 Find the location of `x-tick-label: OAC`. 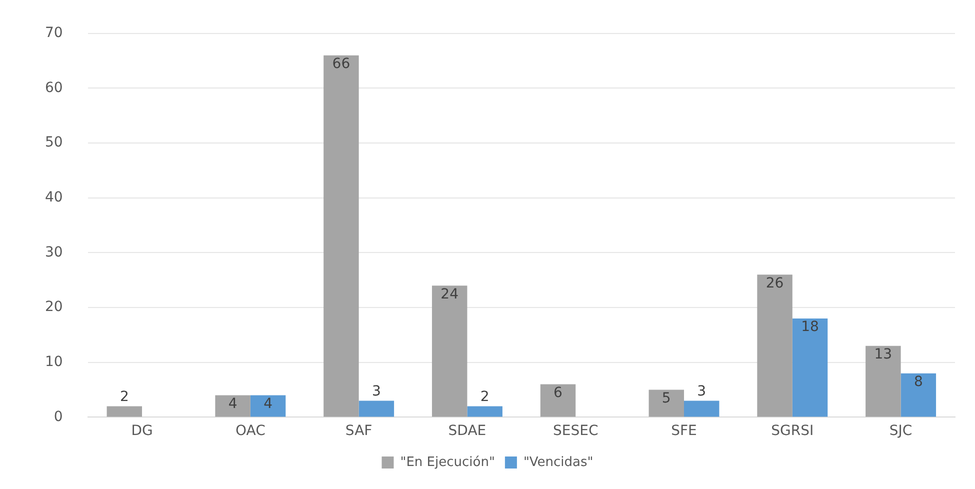

x-tick-label: OAC is located at coordinates (250, 431).